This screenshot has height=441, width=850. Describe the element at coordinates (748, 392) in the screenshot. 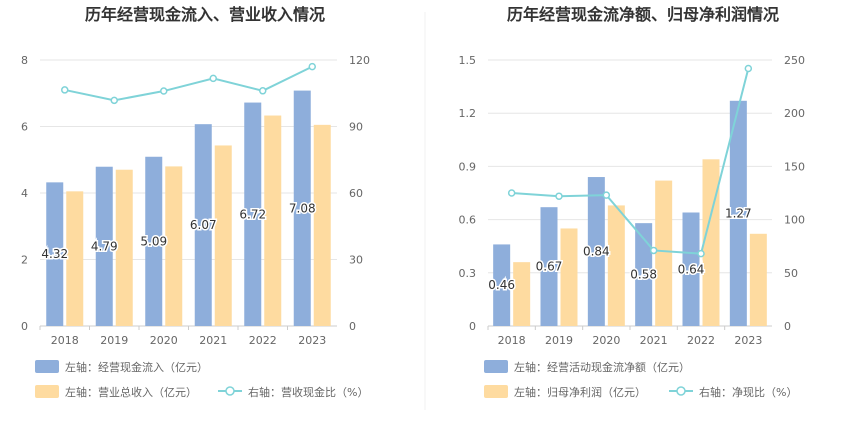

I see `right-legend-label-line: 右轴：净现比（%）` at that location.